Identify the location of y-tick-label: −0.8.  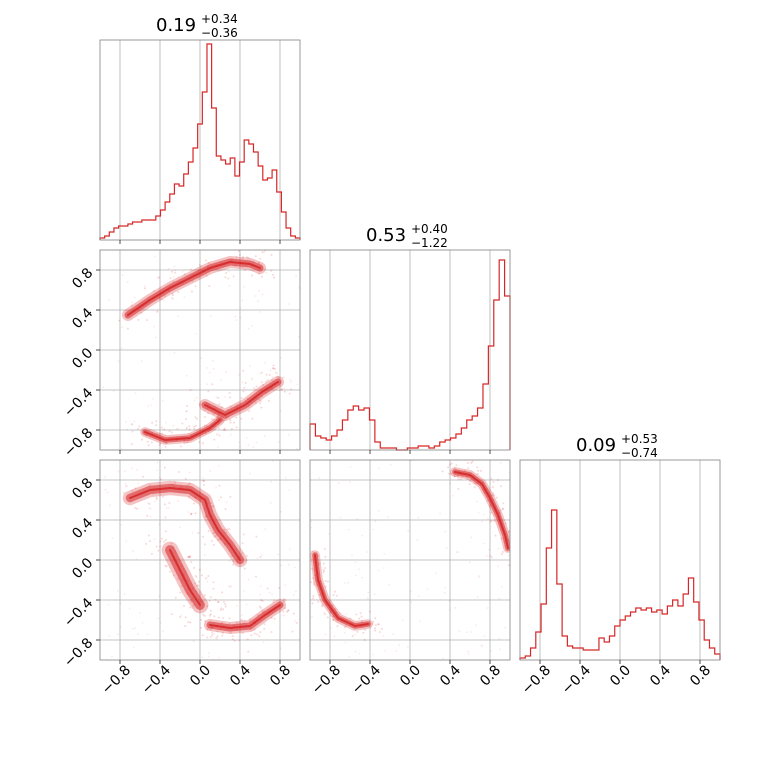
(78, 652).